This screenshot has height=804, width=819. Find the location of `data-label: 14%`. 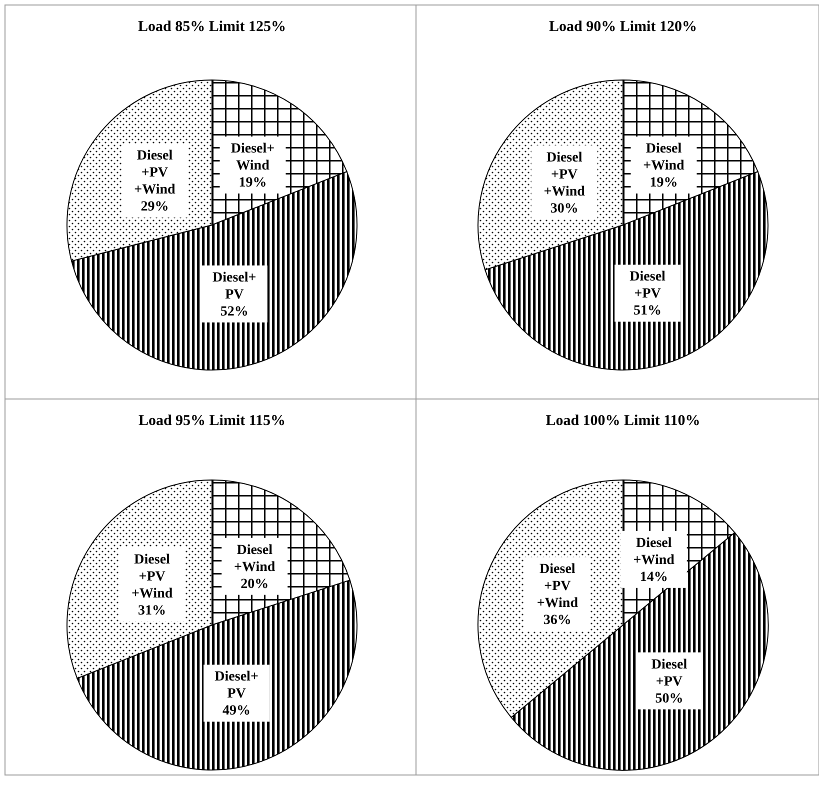

data-label: 14% is located at coordinates (654, 577).